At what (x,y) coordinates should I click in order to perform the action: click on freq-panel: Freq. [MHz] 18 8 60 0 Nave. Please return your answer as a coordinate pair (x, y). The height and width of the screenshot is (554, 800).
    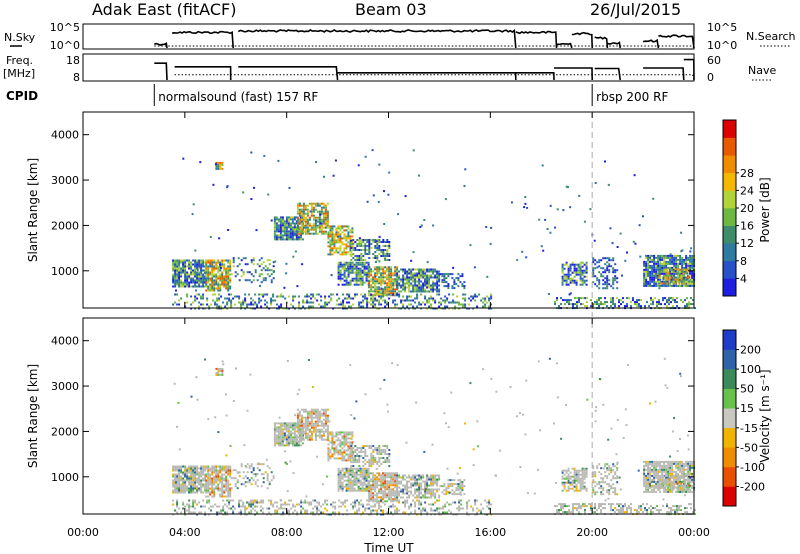
    Looking at the image, I should click on (389, 68).